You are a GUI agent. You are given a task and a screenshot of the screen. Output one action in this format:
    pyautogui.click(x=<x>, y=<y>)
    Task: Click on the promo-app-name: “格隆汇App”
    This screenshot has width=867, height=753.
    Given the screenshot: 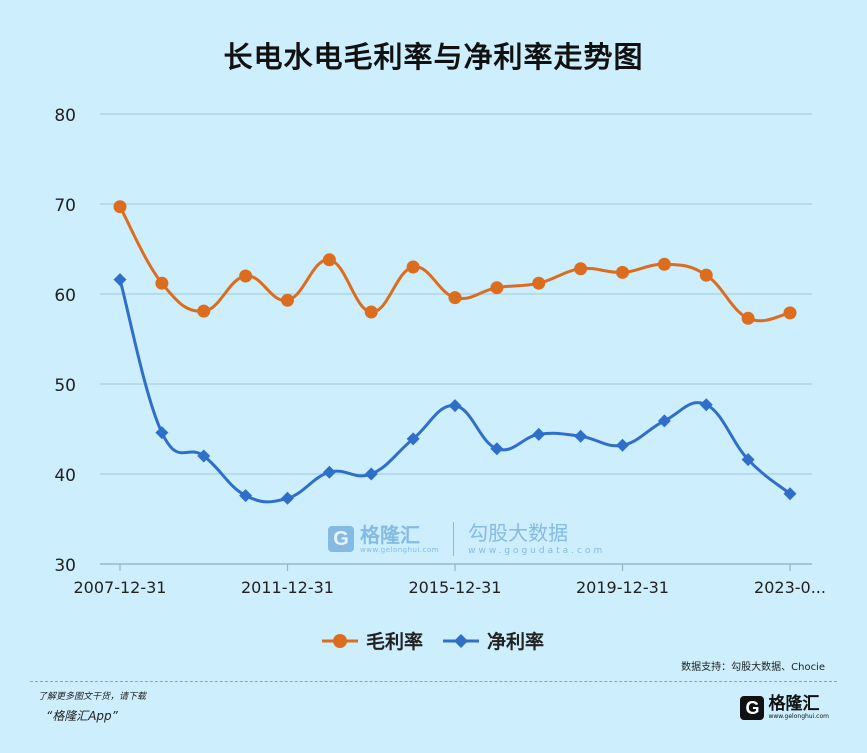 What is the action you would take?
    pyautogui.click(x=82, y=716)
    